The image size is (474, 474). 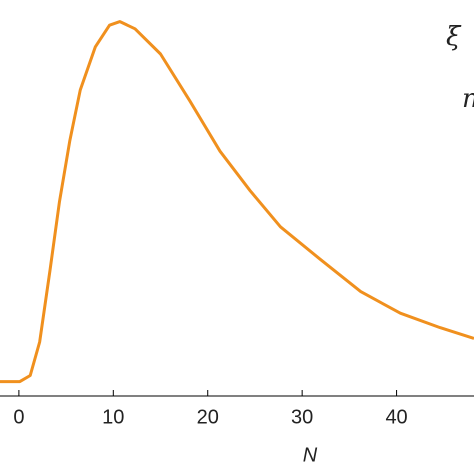 I want to click on annotation: ξ, so click(x=454, y=37).